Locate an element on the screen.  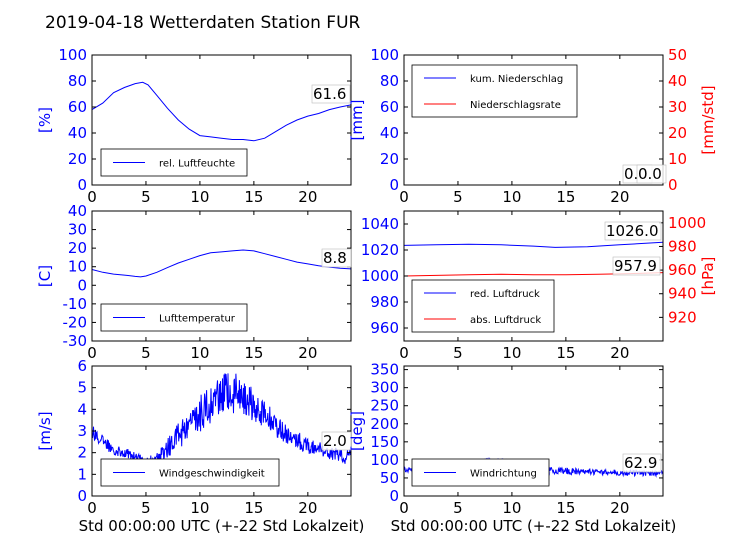
y-tick-label: -30 is located at coordinates (75, 341).